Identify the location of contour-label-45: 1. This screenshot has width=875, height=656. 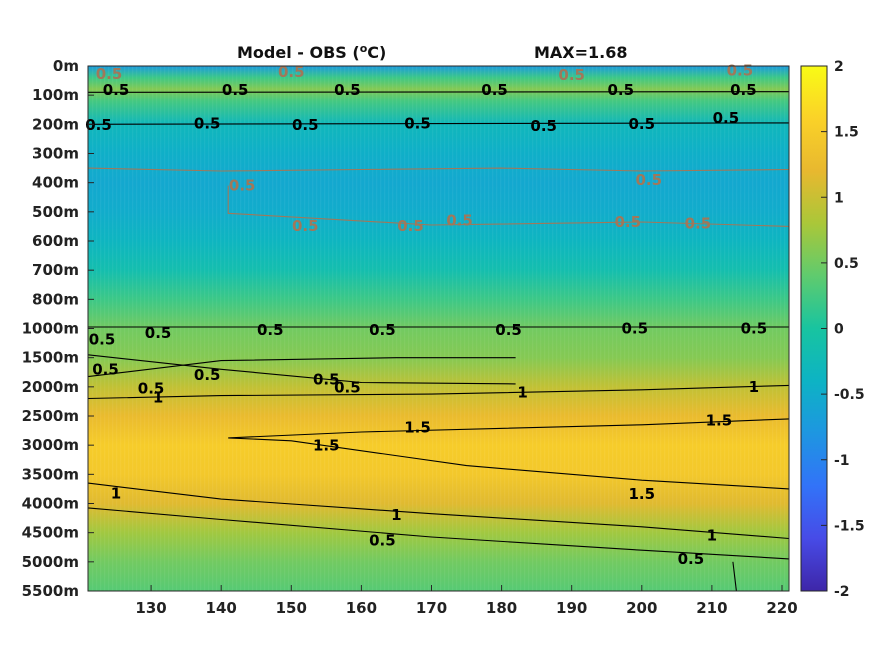
(712, 536).